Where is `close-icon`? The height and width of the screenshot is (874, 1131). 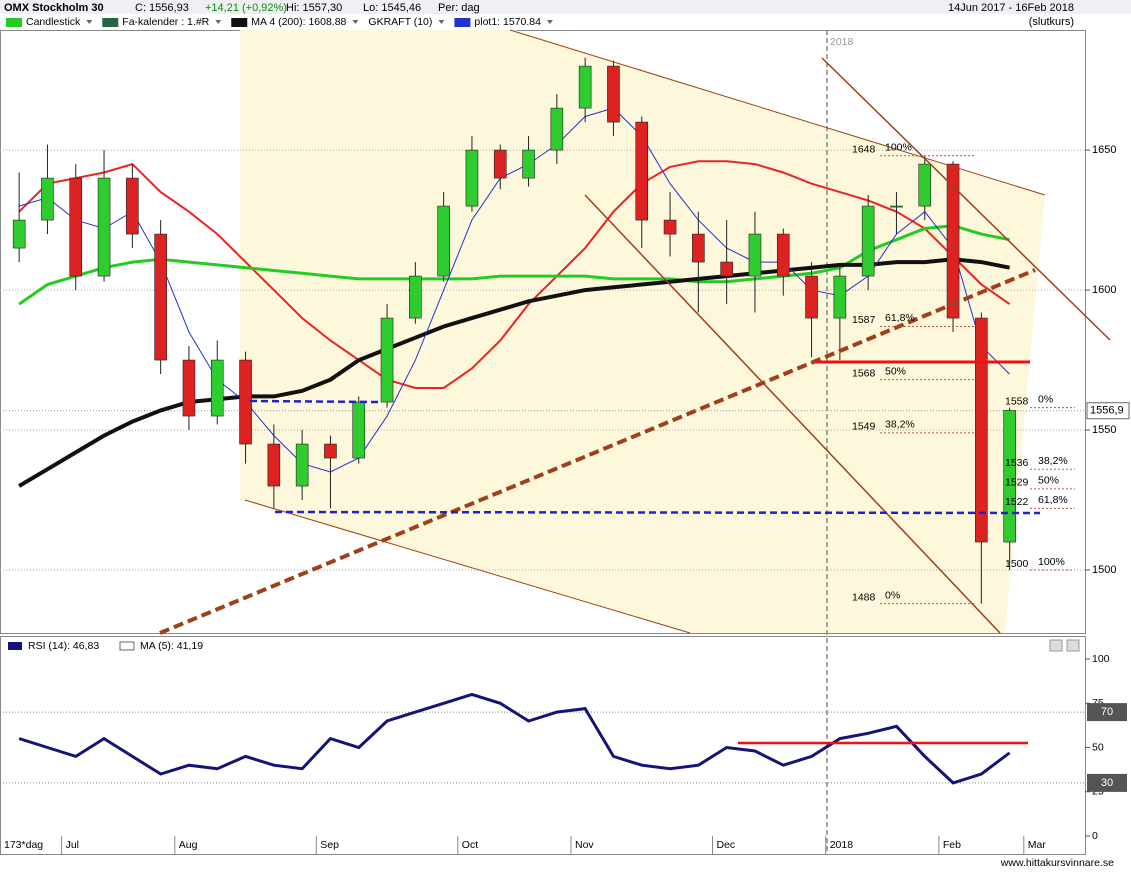 close-icon is located at coordinates (1073, 645).